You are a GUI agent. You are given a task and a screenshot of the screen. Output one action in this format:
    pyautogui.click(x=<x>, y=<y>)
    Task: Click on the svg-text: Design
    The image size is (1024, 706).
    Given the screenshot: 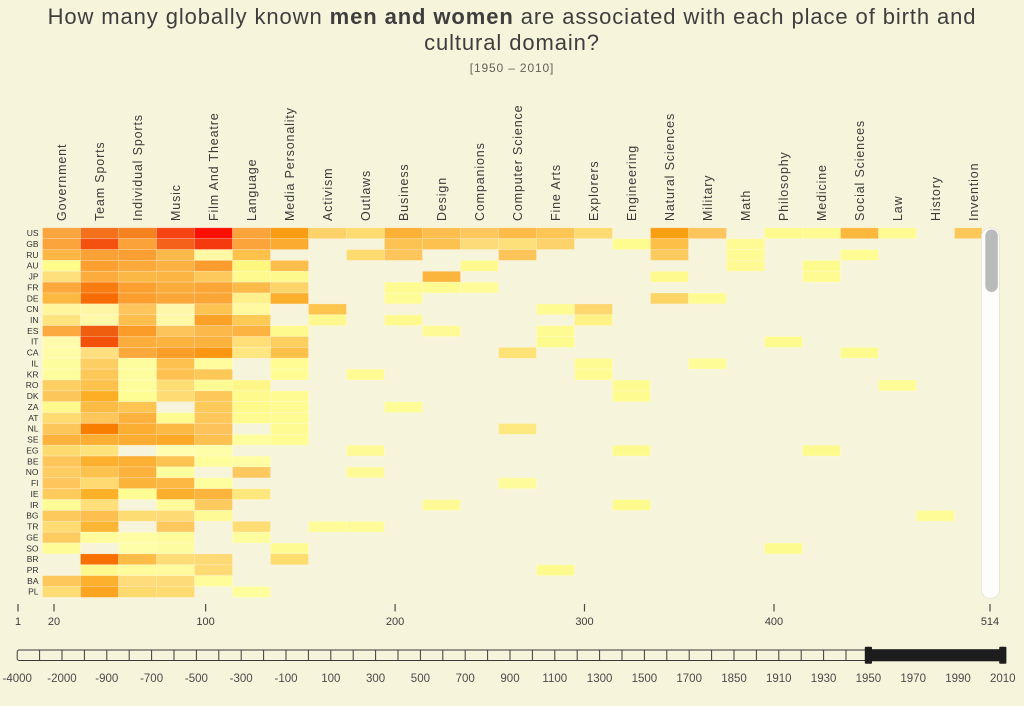 What is the action you would take?
    pyautogui.click(x=442, y=199)
    